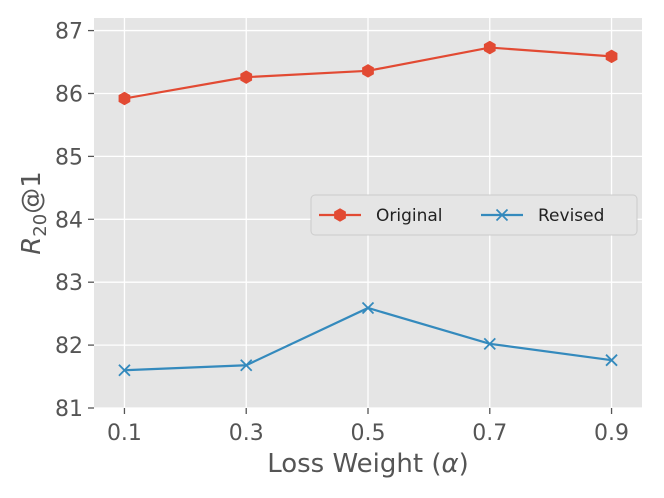 The width and height of the screenshot is (664, 498). Describe the element at coordinates (368, 339) in the screenshot. I see `series-revised` at that location.